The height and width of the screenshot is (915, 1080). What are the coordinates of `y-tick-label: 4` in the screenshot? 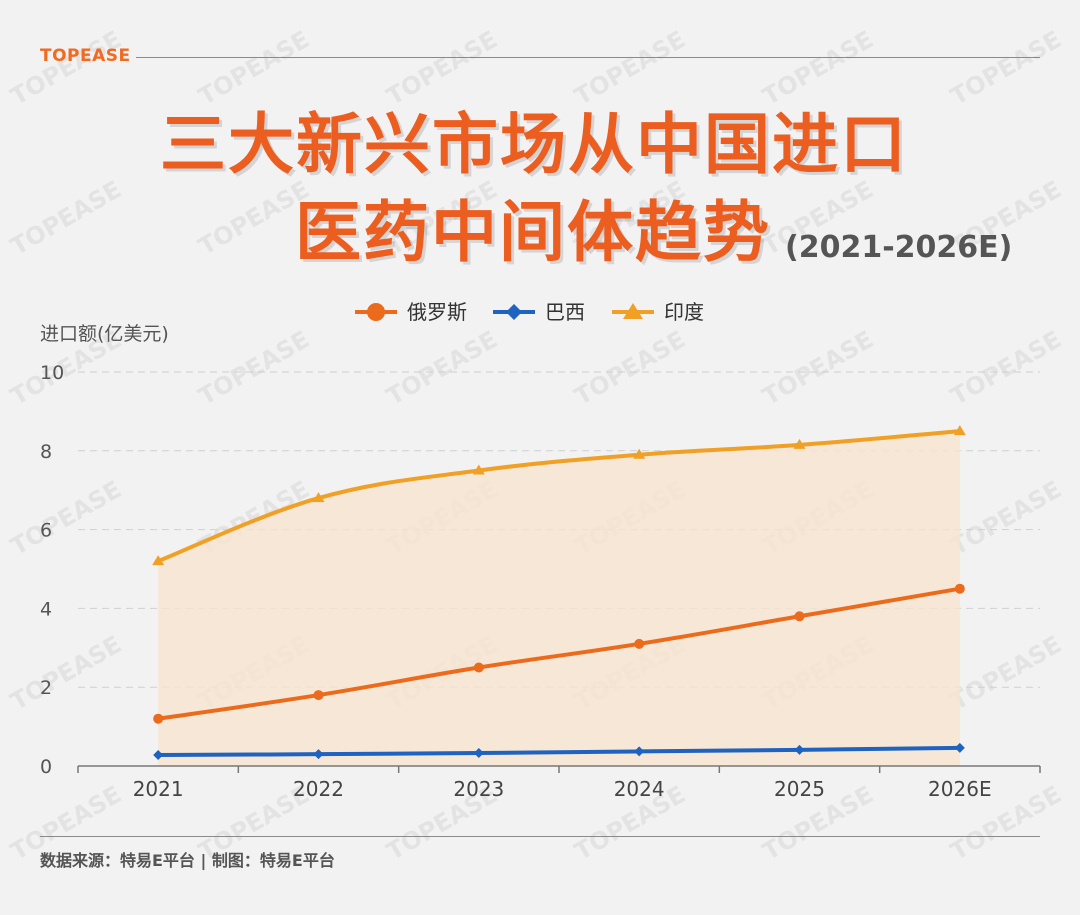 It's located at (46, 609).